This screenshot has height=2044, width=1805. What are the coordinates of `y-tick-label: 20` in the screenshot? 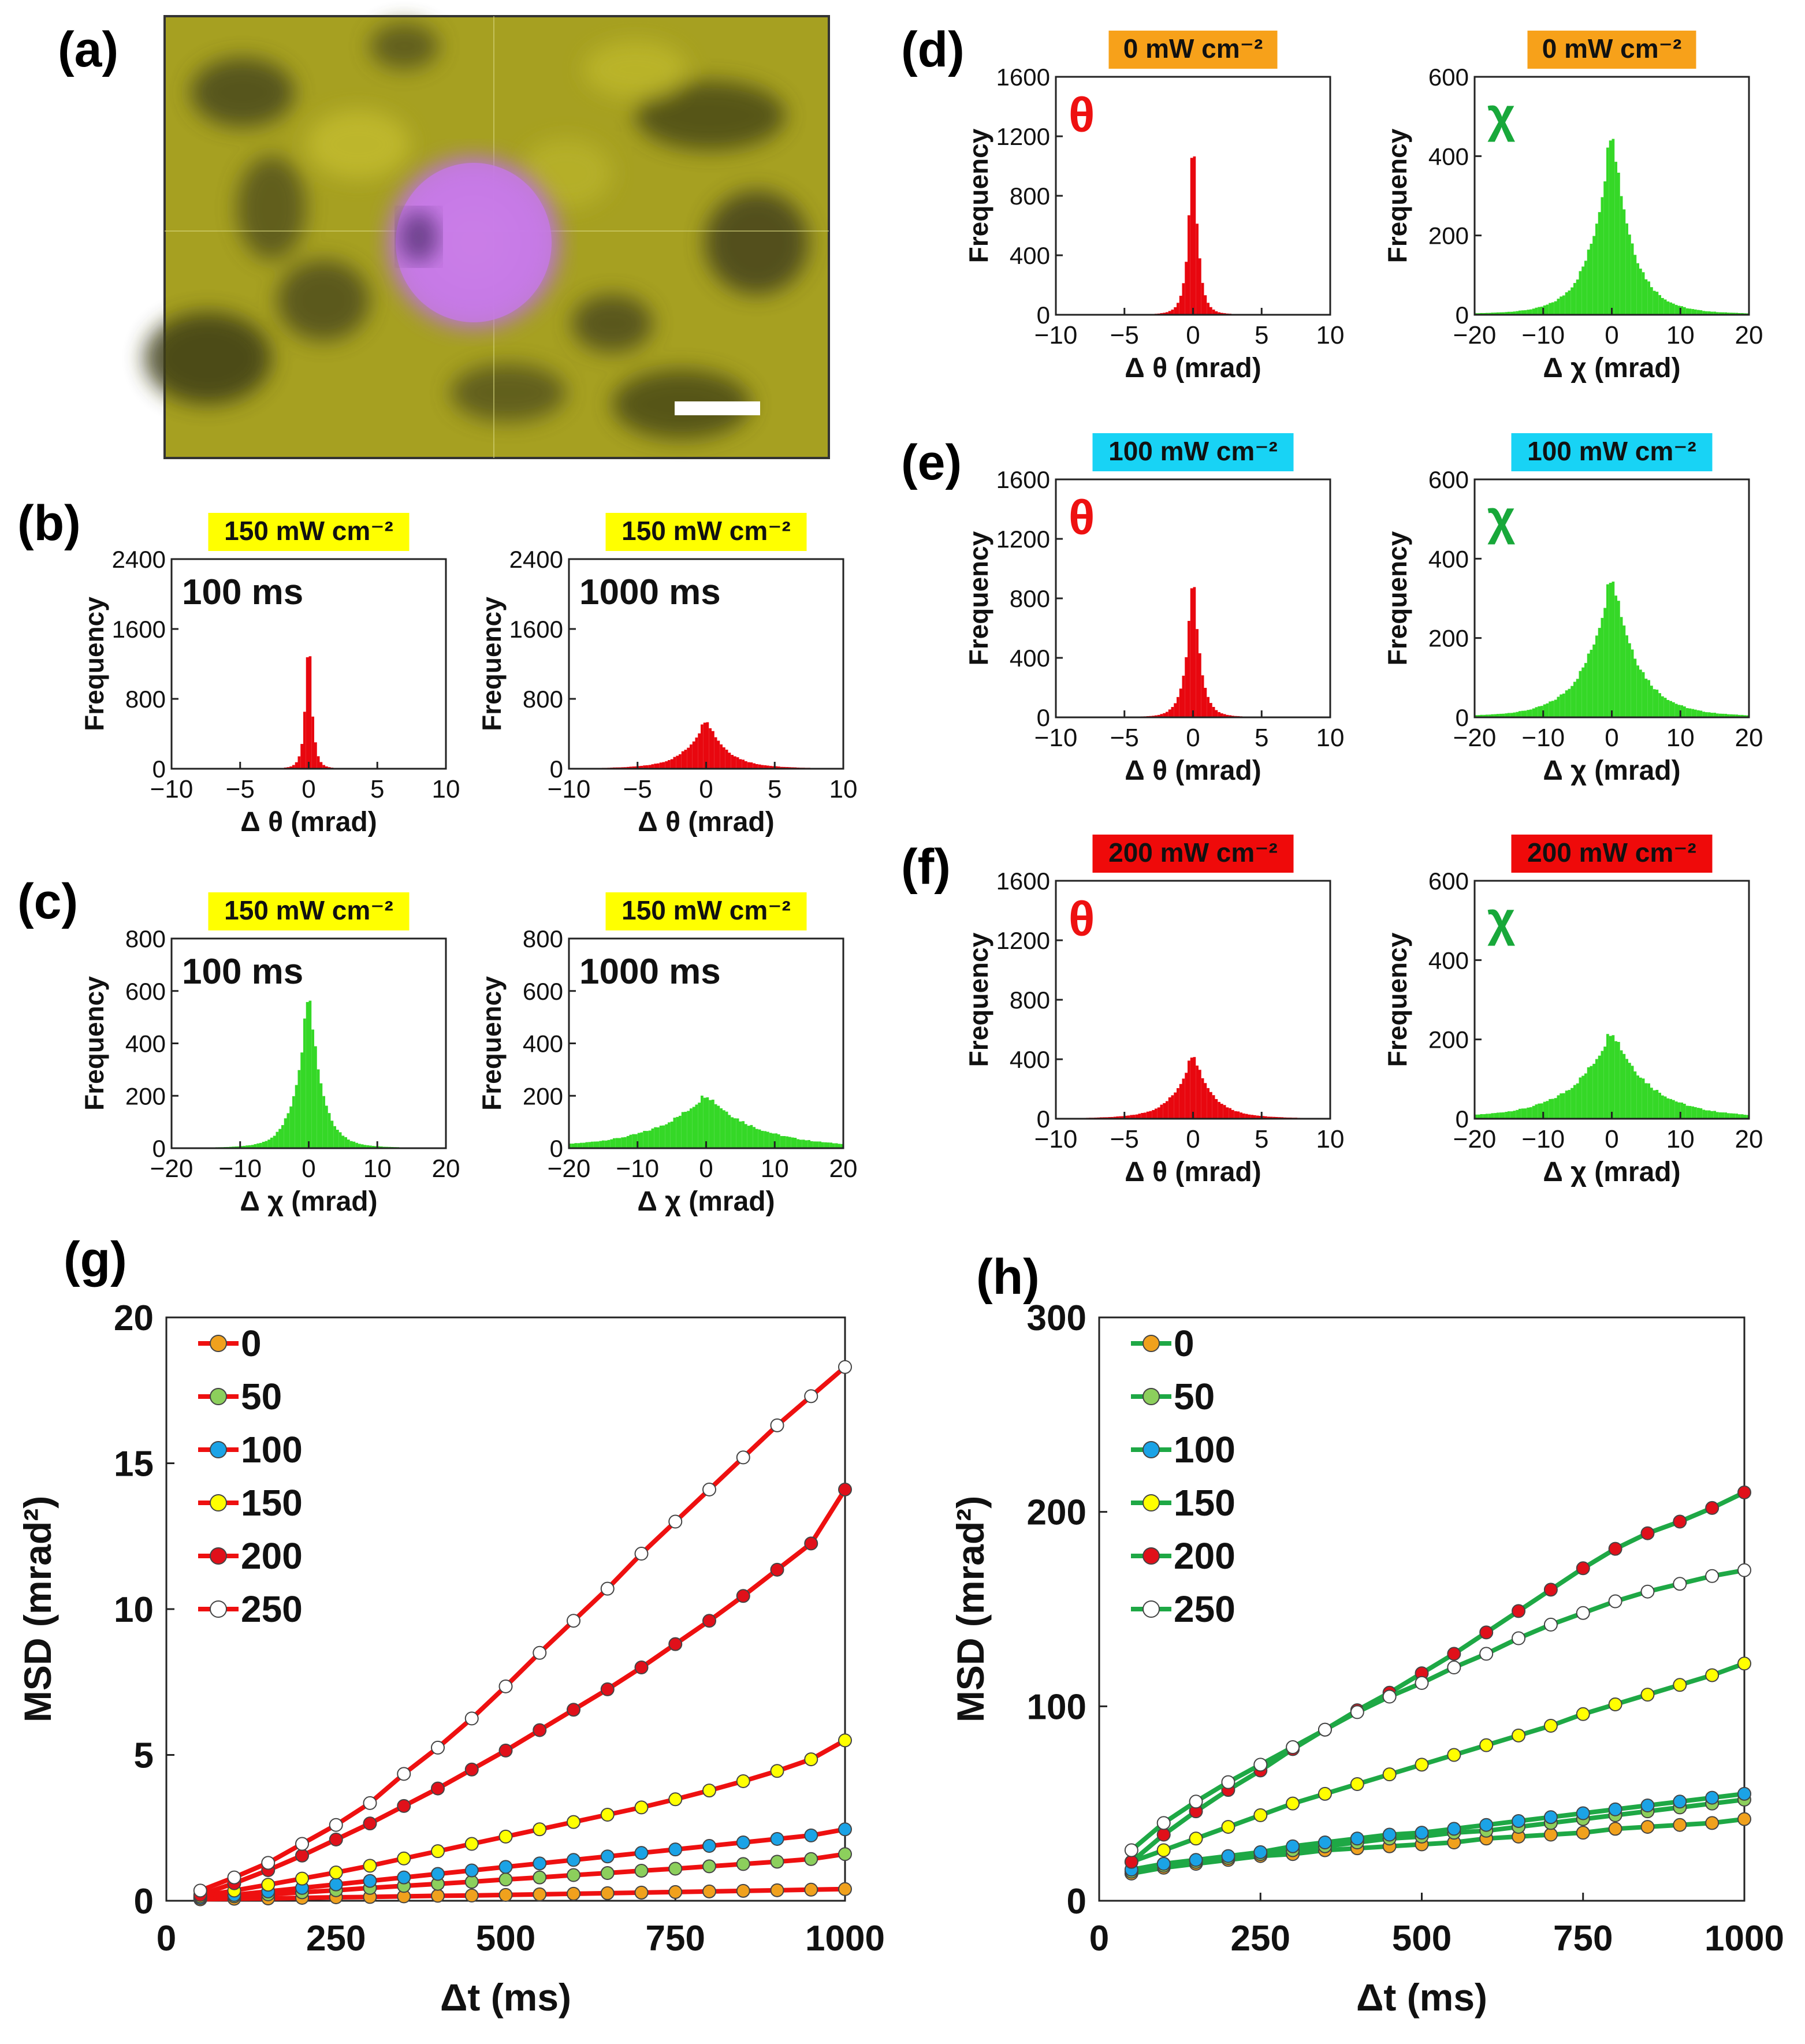 It's located at (134, 1318).